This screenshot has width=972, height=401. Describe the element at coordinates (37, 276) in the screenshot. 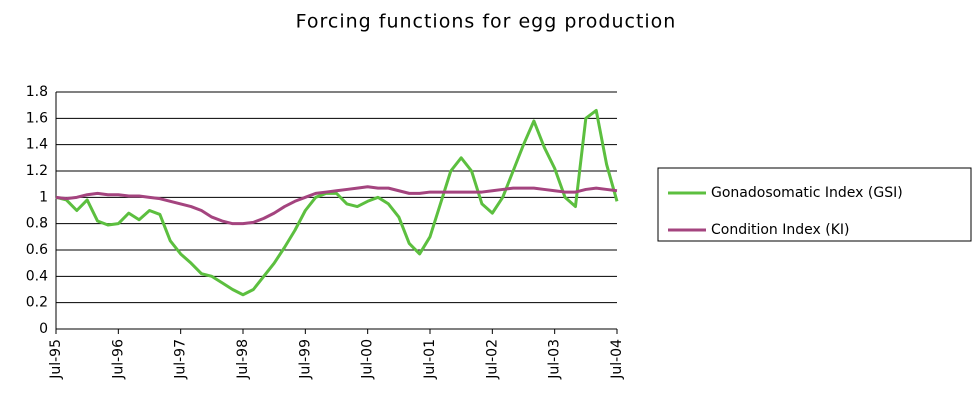

I see `y-tick-label: 0.4` at that location.